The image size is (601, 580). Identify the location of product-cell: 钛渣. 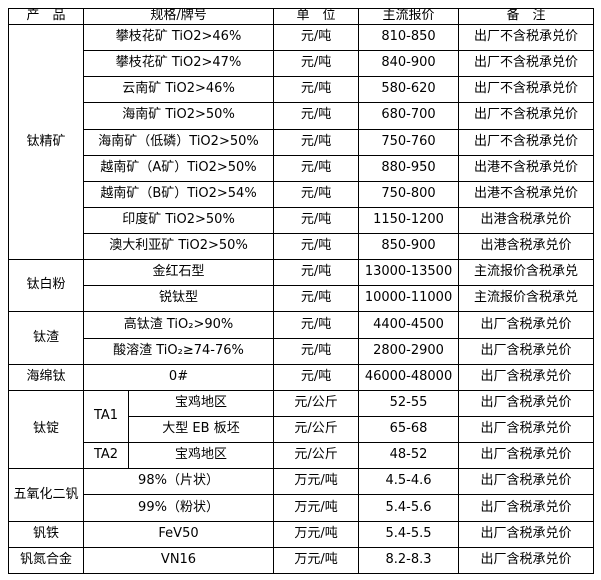
(46, 338).